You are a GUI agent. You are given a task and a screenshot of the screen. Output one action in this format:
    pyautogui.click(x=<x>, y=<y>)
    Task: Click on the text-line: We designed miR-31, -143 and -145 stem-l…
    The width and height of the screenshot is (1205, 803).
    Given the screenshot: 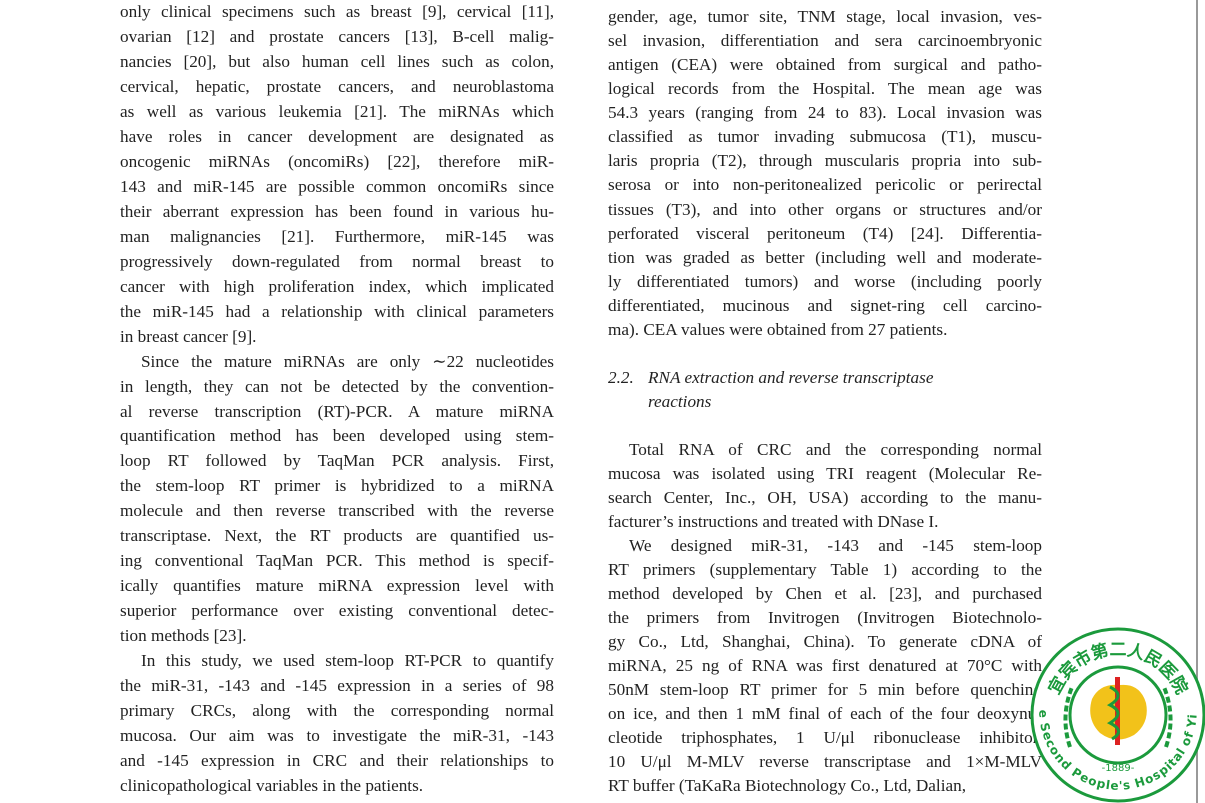 What is the action you would take?
    pyautogui.click(x=835, y=545)
    